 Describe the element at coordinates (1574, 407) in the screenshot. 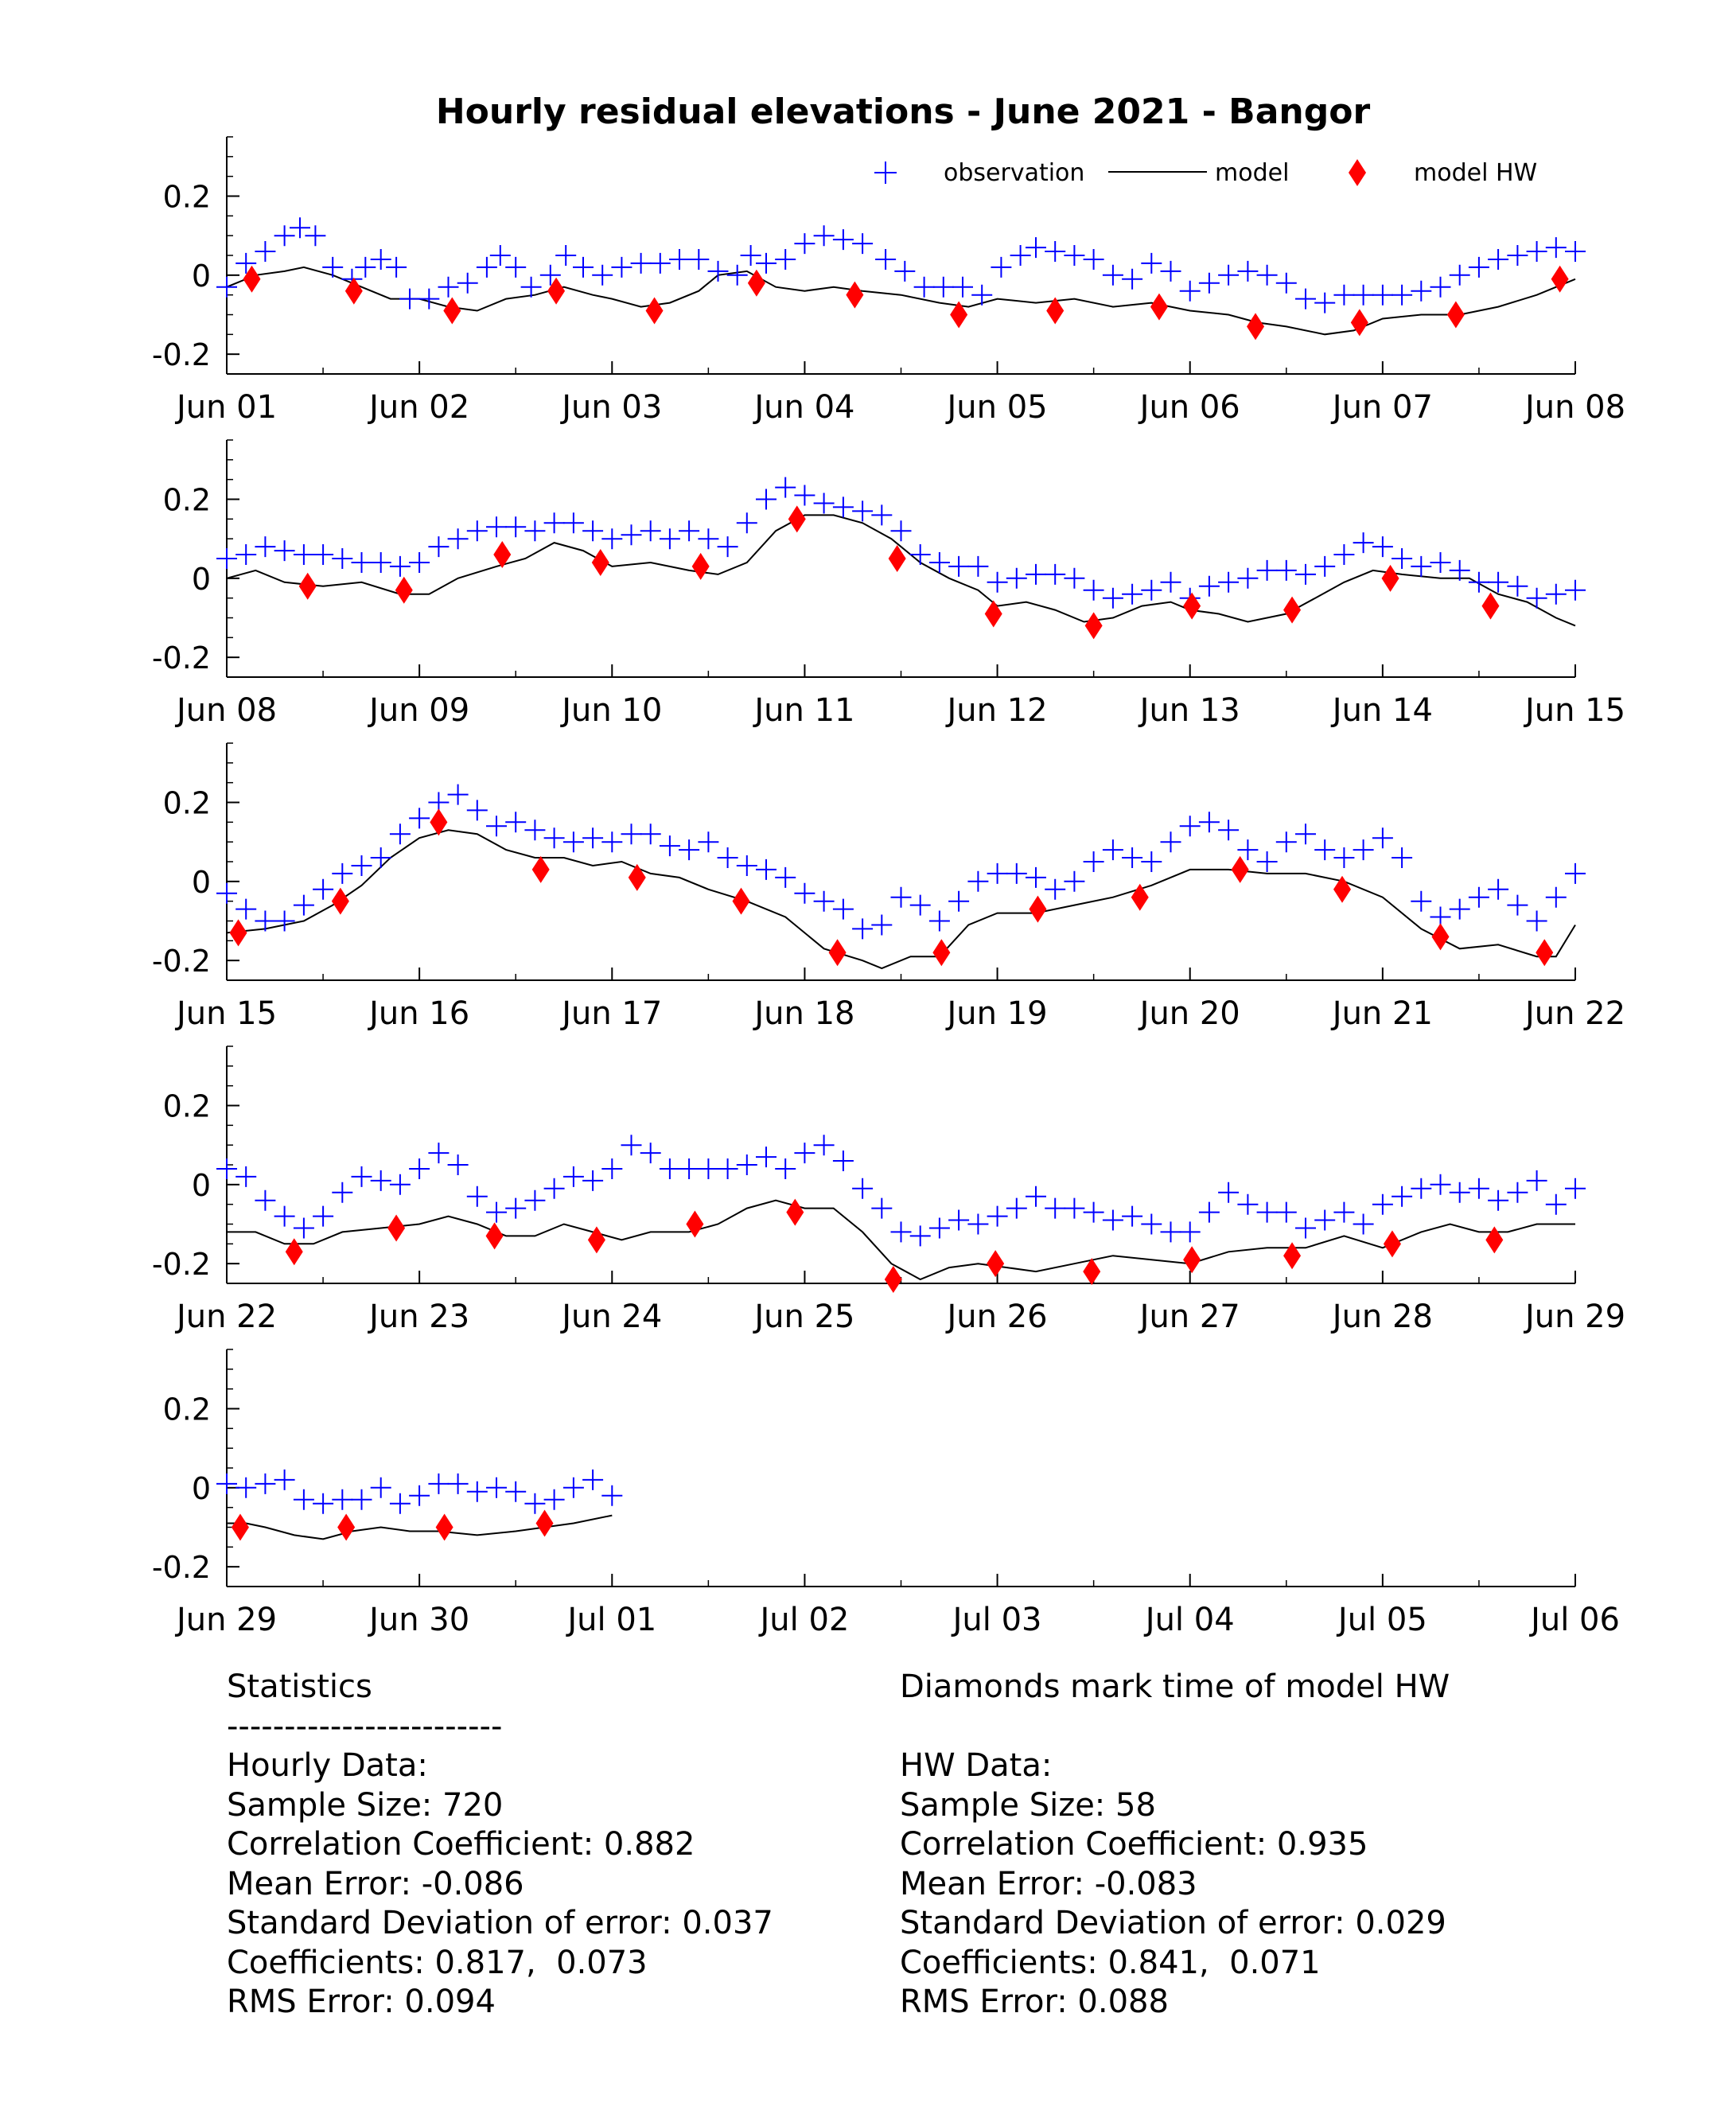

I see `x-tick-label: Jun 08` at that location.